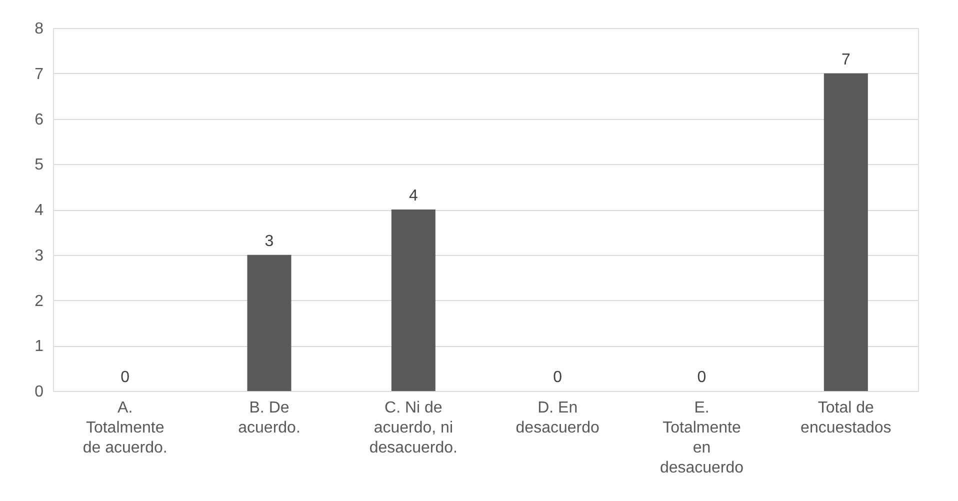 This screenshot has width=958, height=501. I want to click on x-tick-label: C. Ni de acuerdo, ni desacuerdo., so click(413, 428).